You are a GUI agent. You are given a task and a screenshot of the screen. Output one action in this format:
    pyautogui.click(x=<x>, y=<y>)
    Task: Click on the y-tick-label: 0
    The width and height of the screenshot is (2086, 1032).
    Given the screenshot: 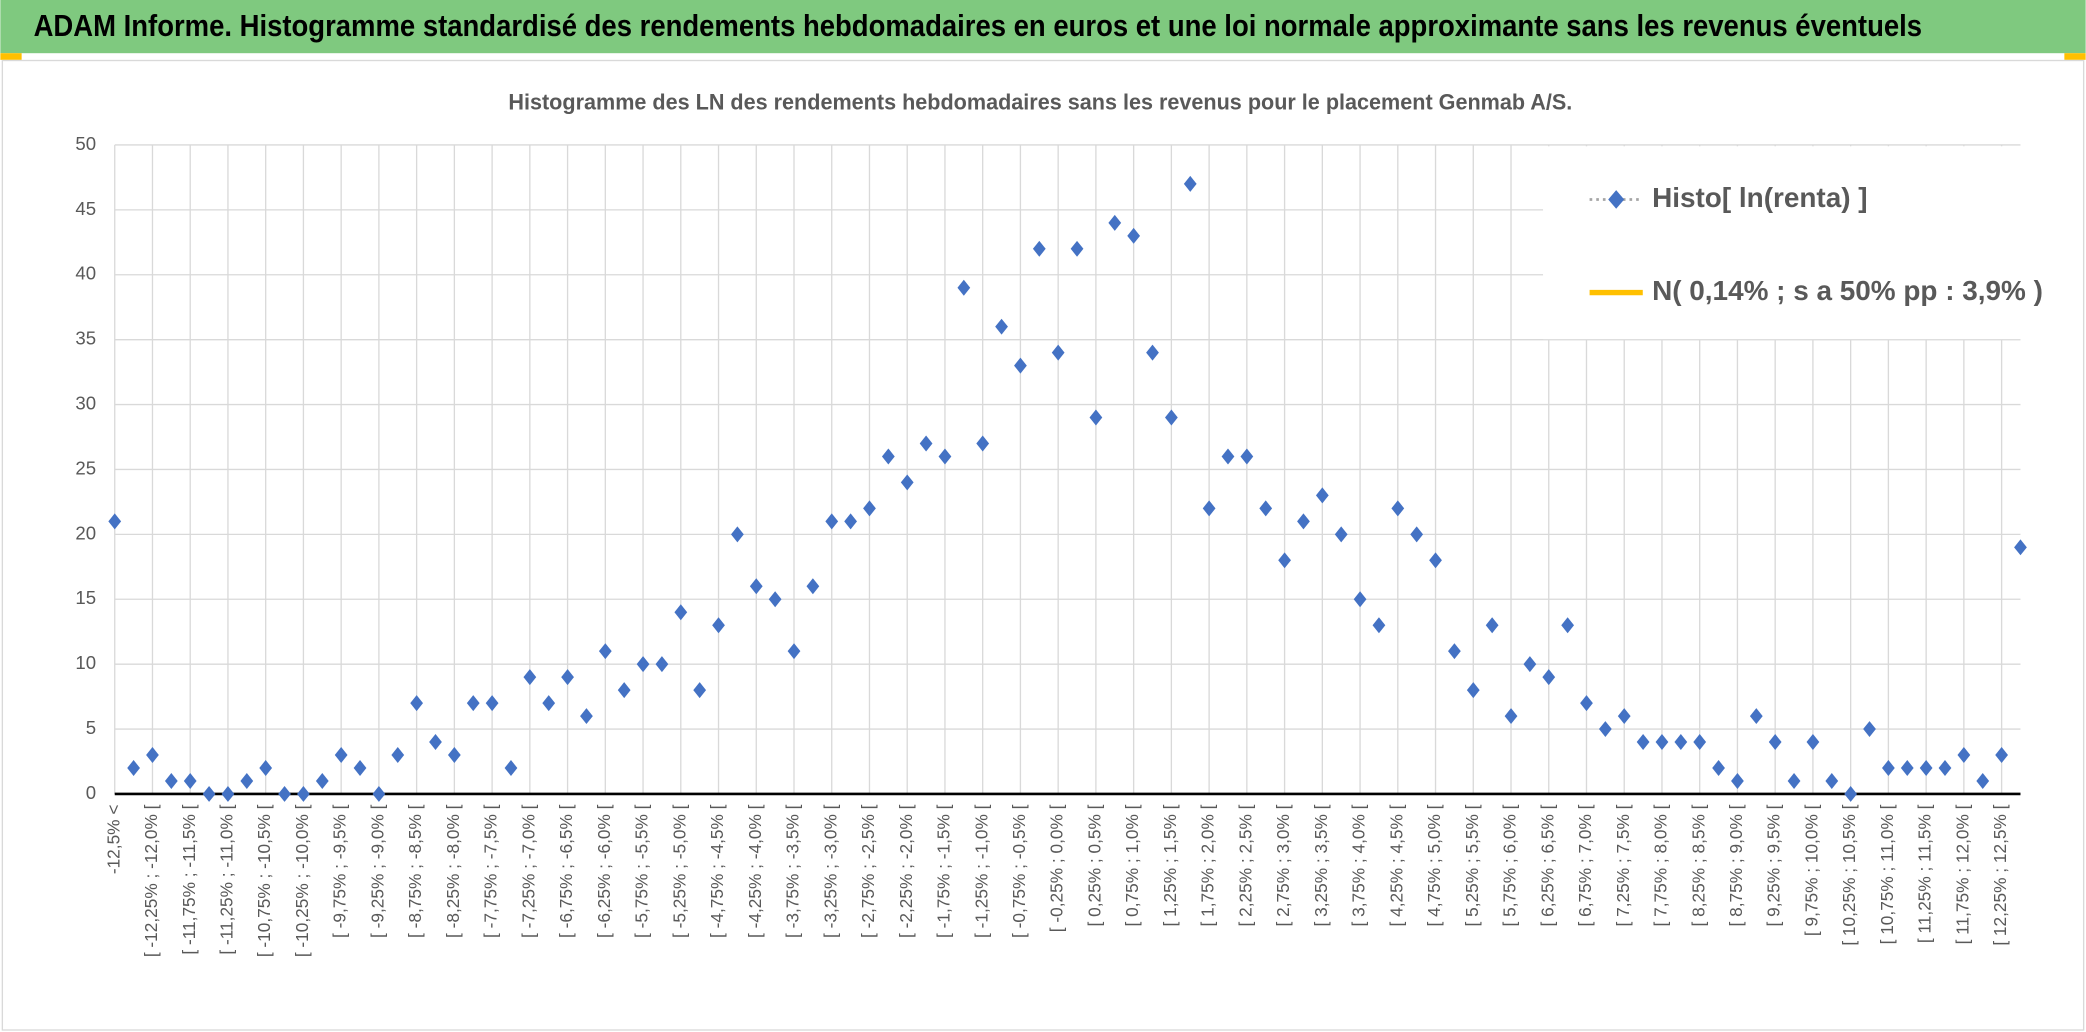 What is the action you would take?
    pyautogui.click(x=91, y=792)
    